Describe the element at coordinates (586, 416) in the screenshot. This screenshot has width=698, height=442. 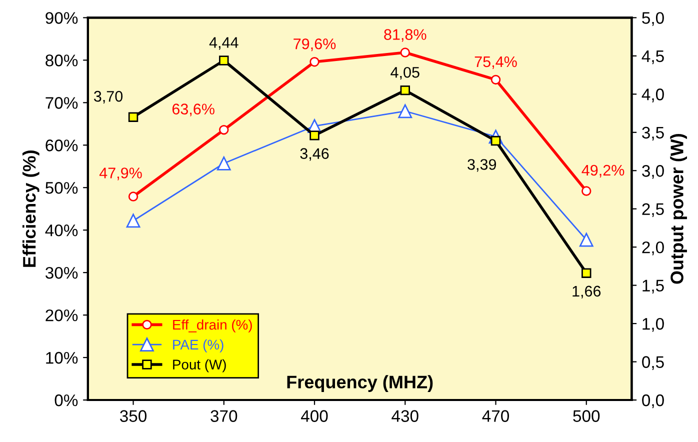
I see `x-tick-label: 500` at that location.